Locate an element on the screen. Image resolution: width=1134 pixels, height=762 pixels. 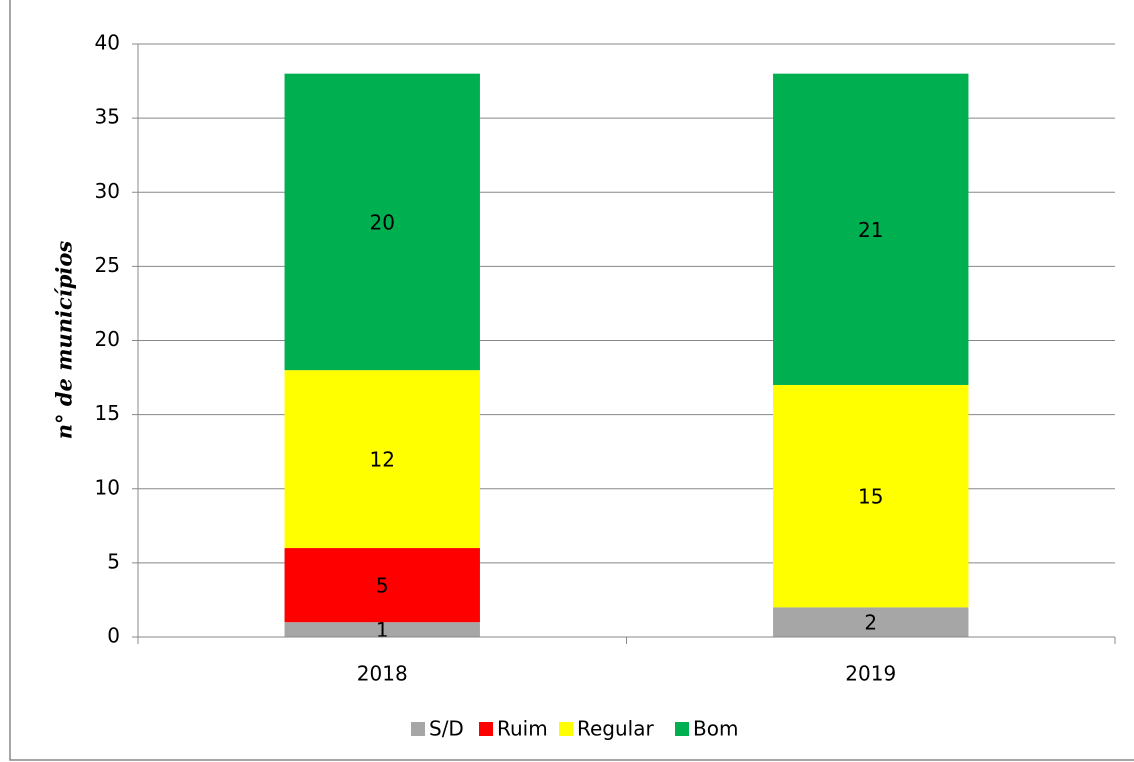
y-tick-label: 25 is located at coordinates (107, 265).